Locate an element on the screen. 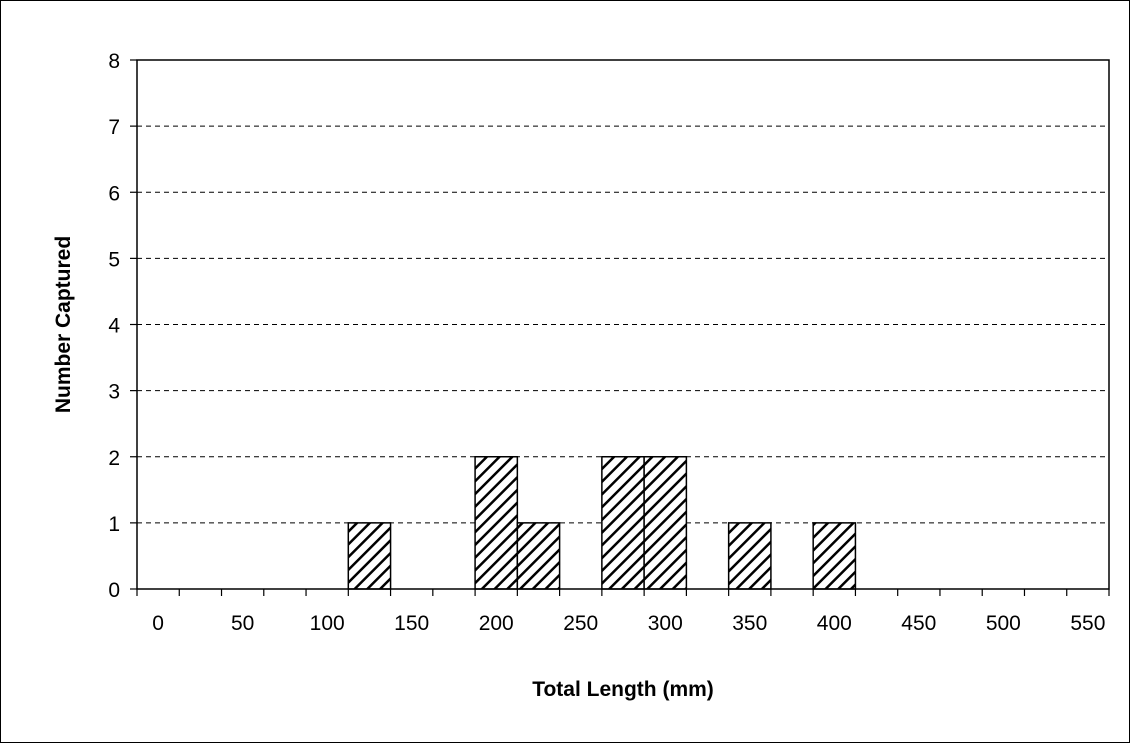 This screenshot has width=1130, height=743. x-axis-title: Total Length (mm) is located at coordinates (623, 689).